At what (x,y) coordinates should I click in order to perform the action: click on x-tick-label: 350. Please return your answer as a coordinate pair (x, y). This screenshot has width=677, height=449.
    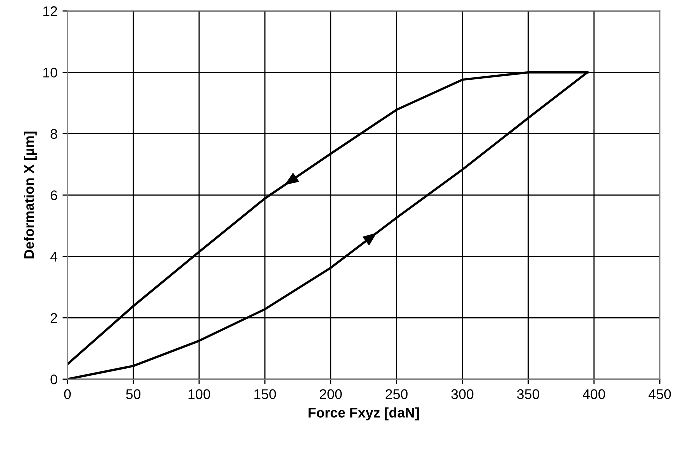
    Looking at the image, I should click on (528, 394).